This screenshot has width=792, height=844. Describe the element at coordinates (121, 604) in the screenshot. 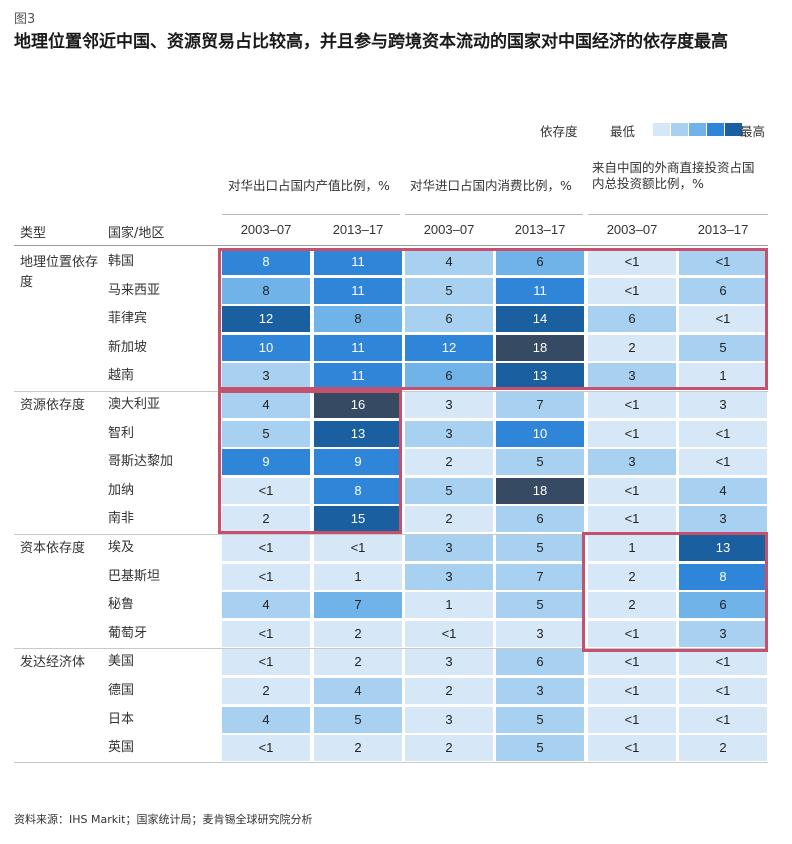

I see `country-label: 秘鲁` at that location.